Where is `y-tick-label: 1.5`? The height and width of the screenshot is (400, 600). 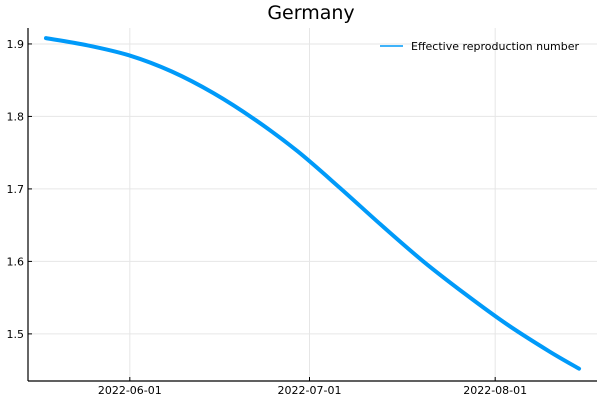 y-tick-label: 1.5 is located at coordinates (16, 334).